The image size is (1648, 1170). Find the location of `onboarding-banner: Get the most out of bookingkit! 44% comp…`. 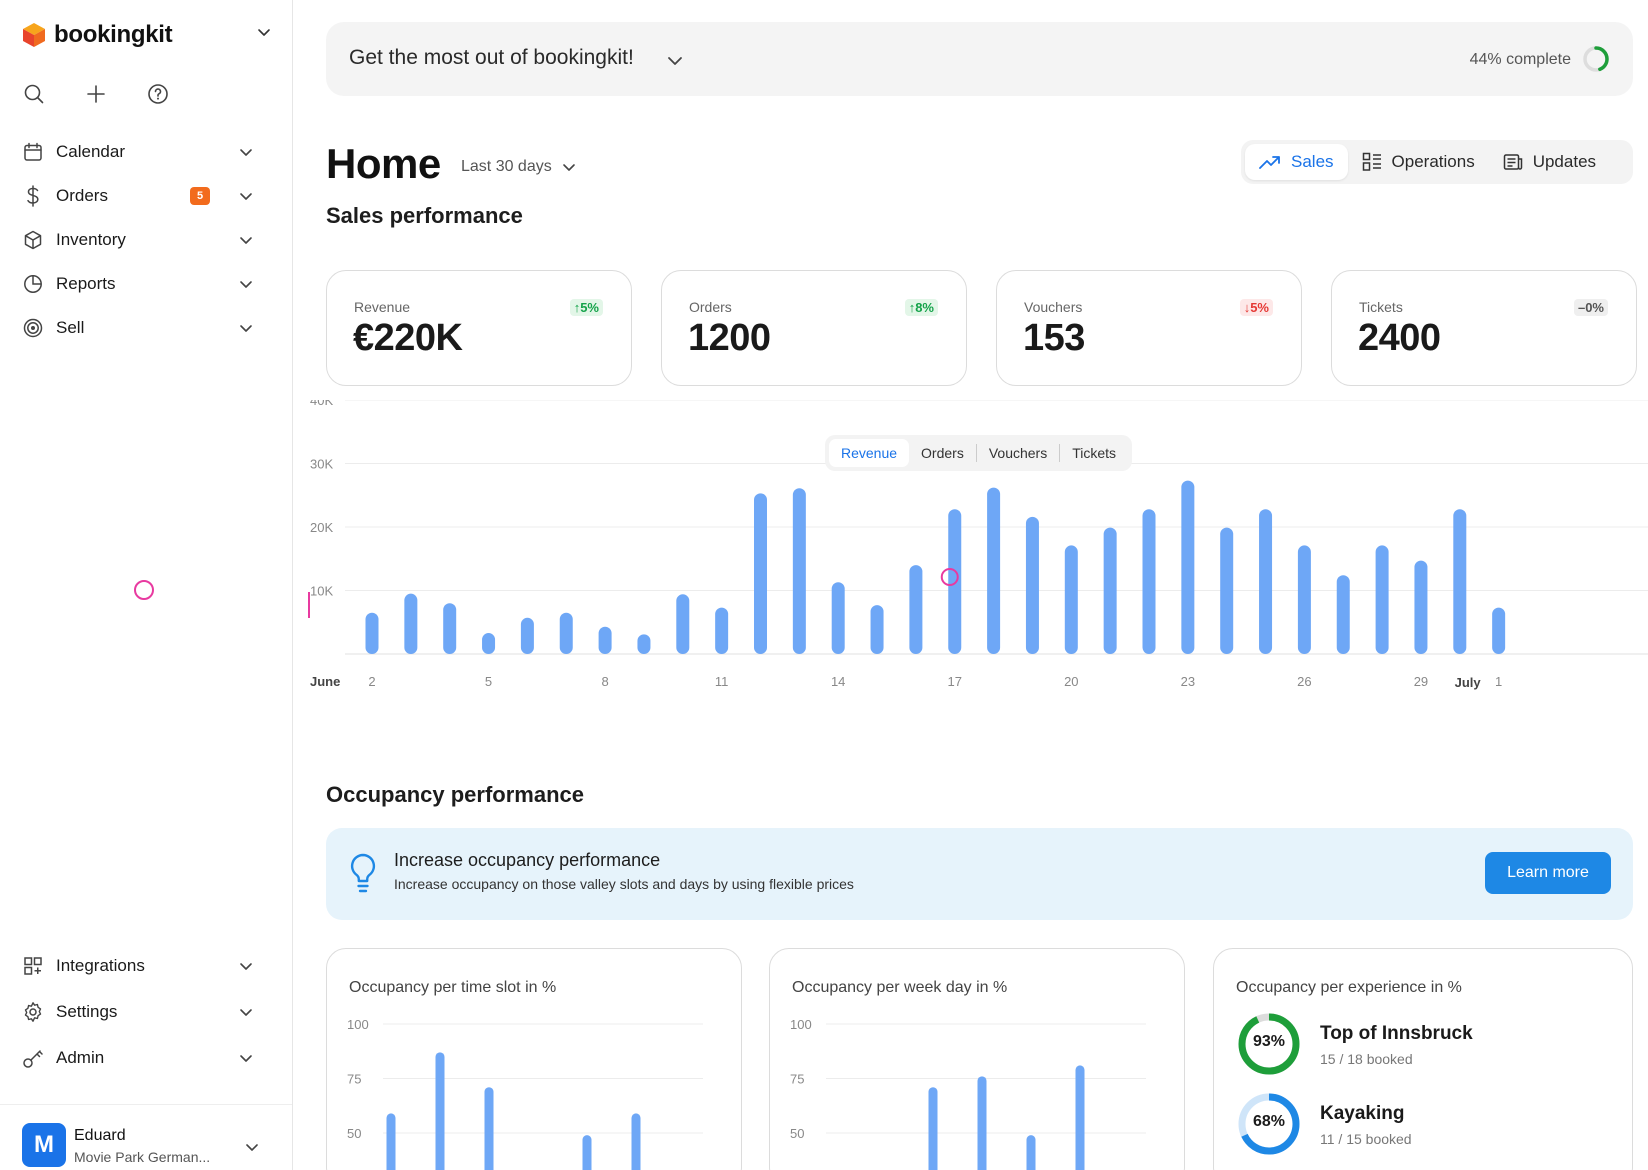

onboarding-banner: Get the most out of bookingkit! 44% comp… is located at coordinates (979, 59).